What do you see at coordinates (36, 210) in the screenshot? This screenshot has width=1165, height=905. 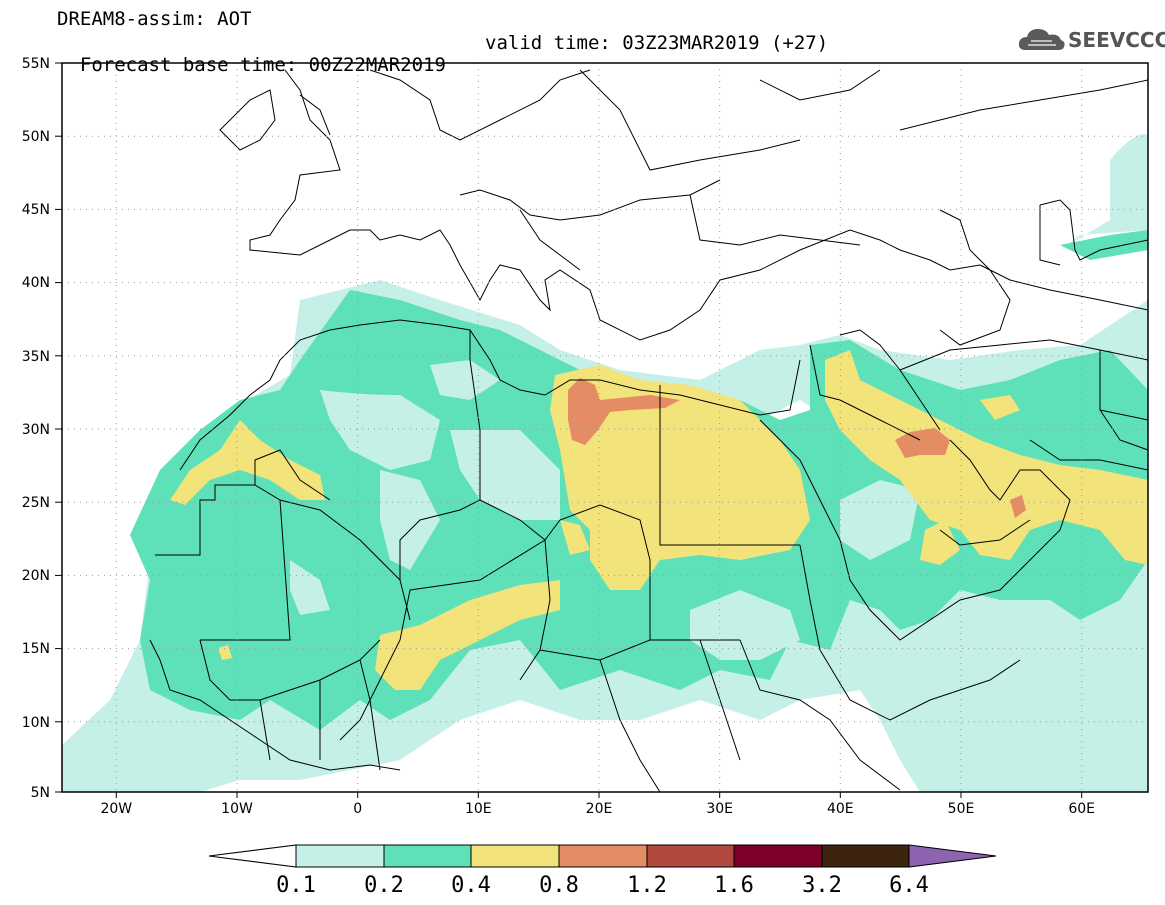 I see `lat-label: 45N` at bounding box center [36, 210].